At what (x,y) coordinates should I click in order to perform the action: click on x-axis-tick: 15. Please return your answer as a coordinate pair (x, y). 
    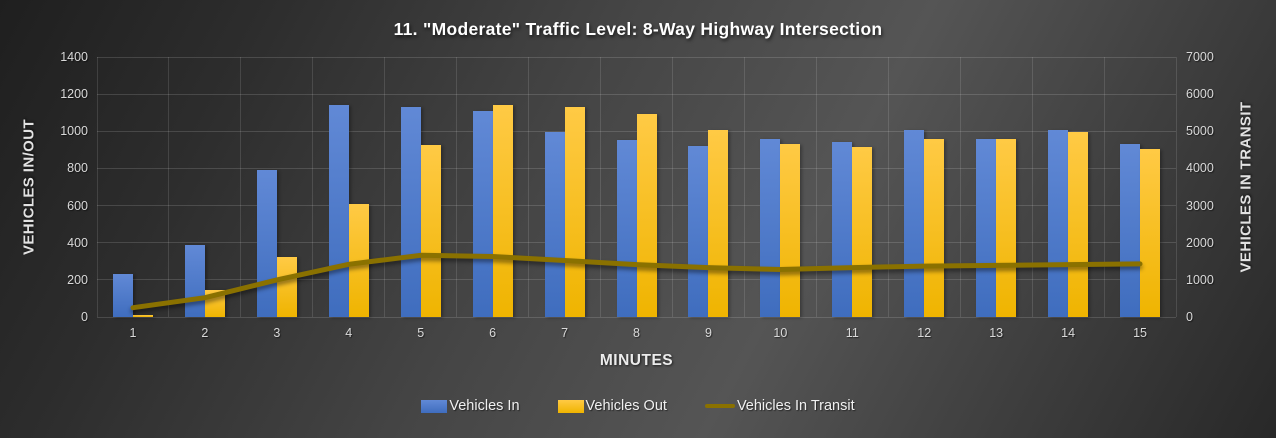
    Looking at the image, I should click on (1140, 333).